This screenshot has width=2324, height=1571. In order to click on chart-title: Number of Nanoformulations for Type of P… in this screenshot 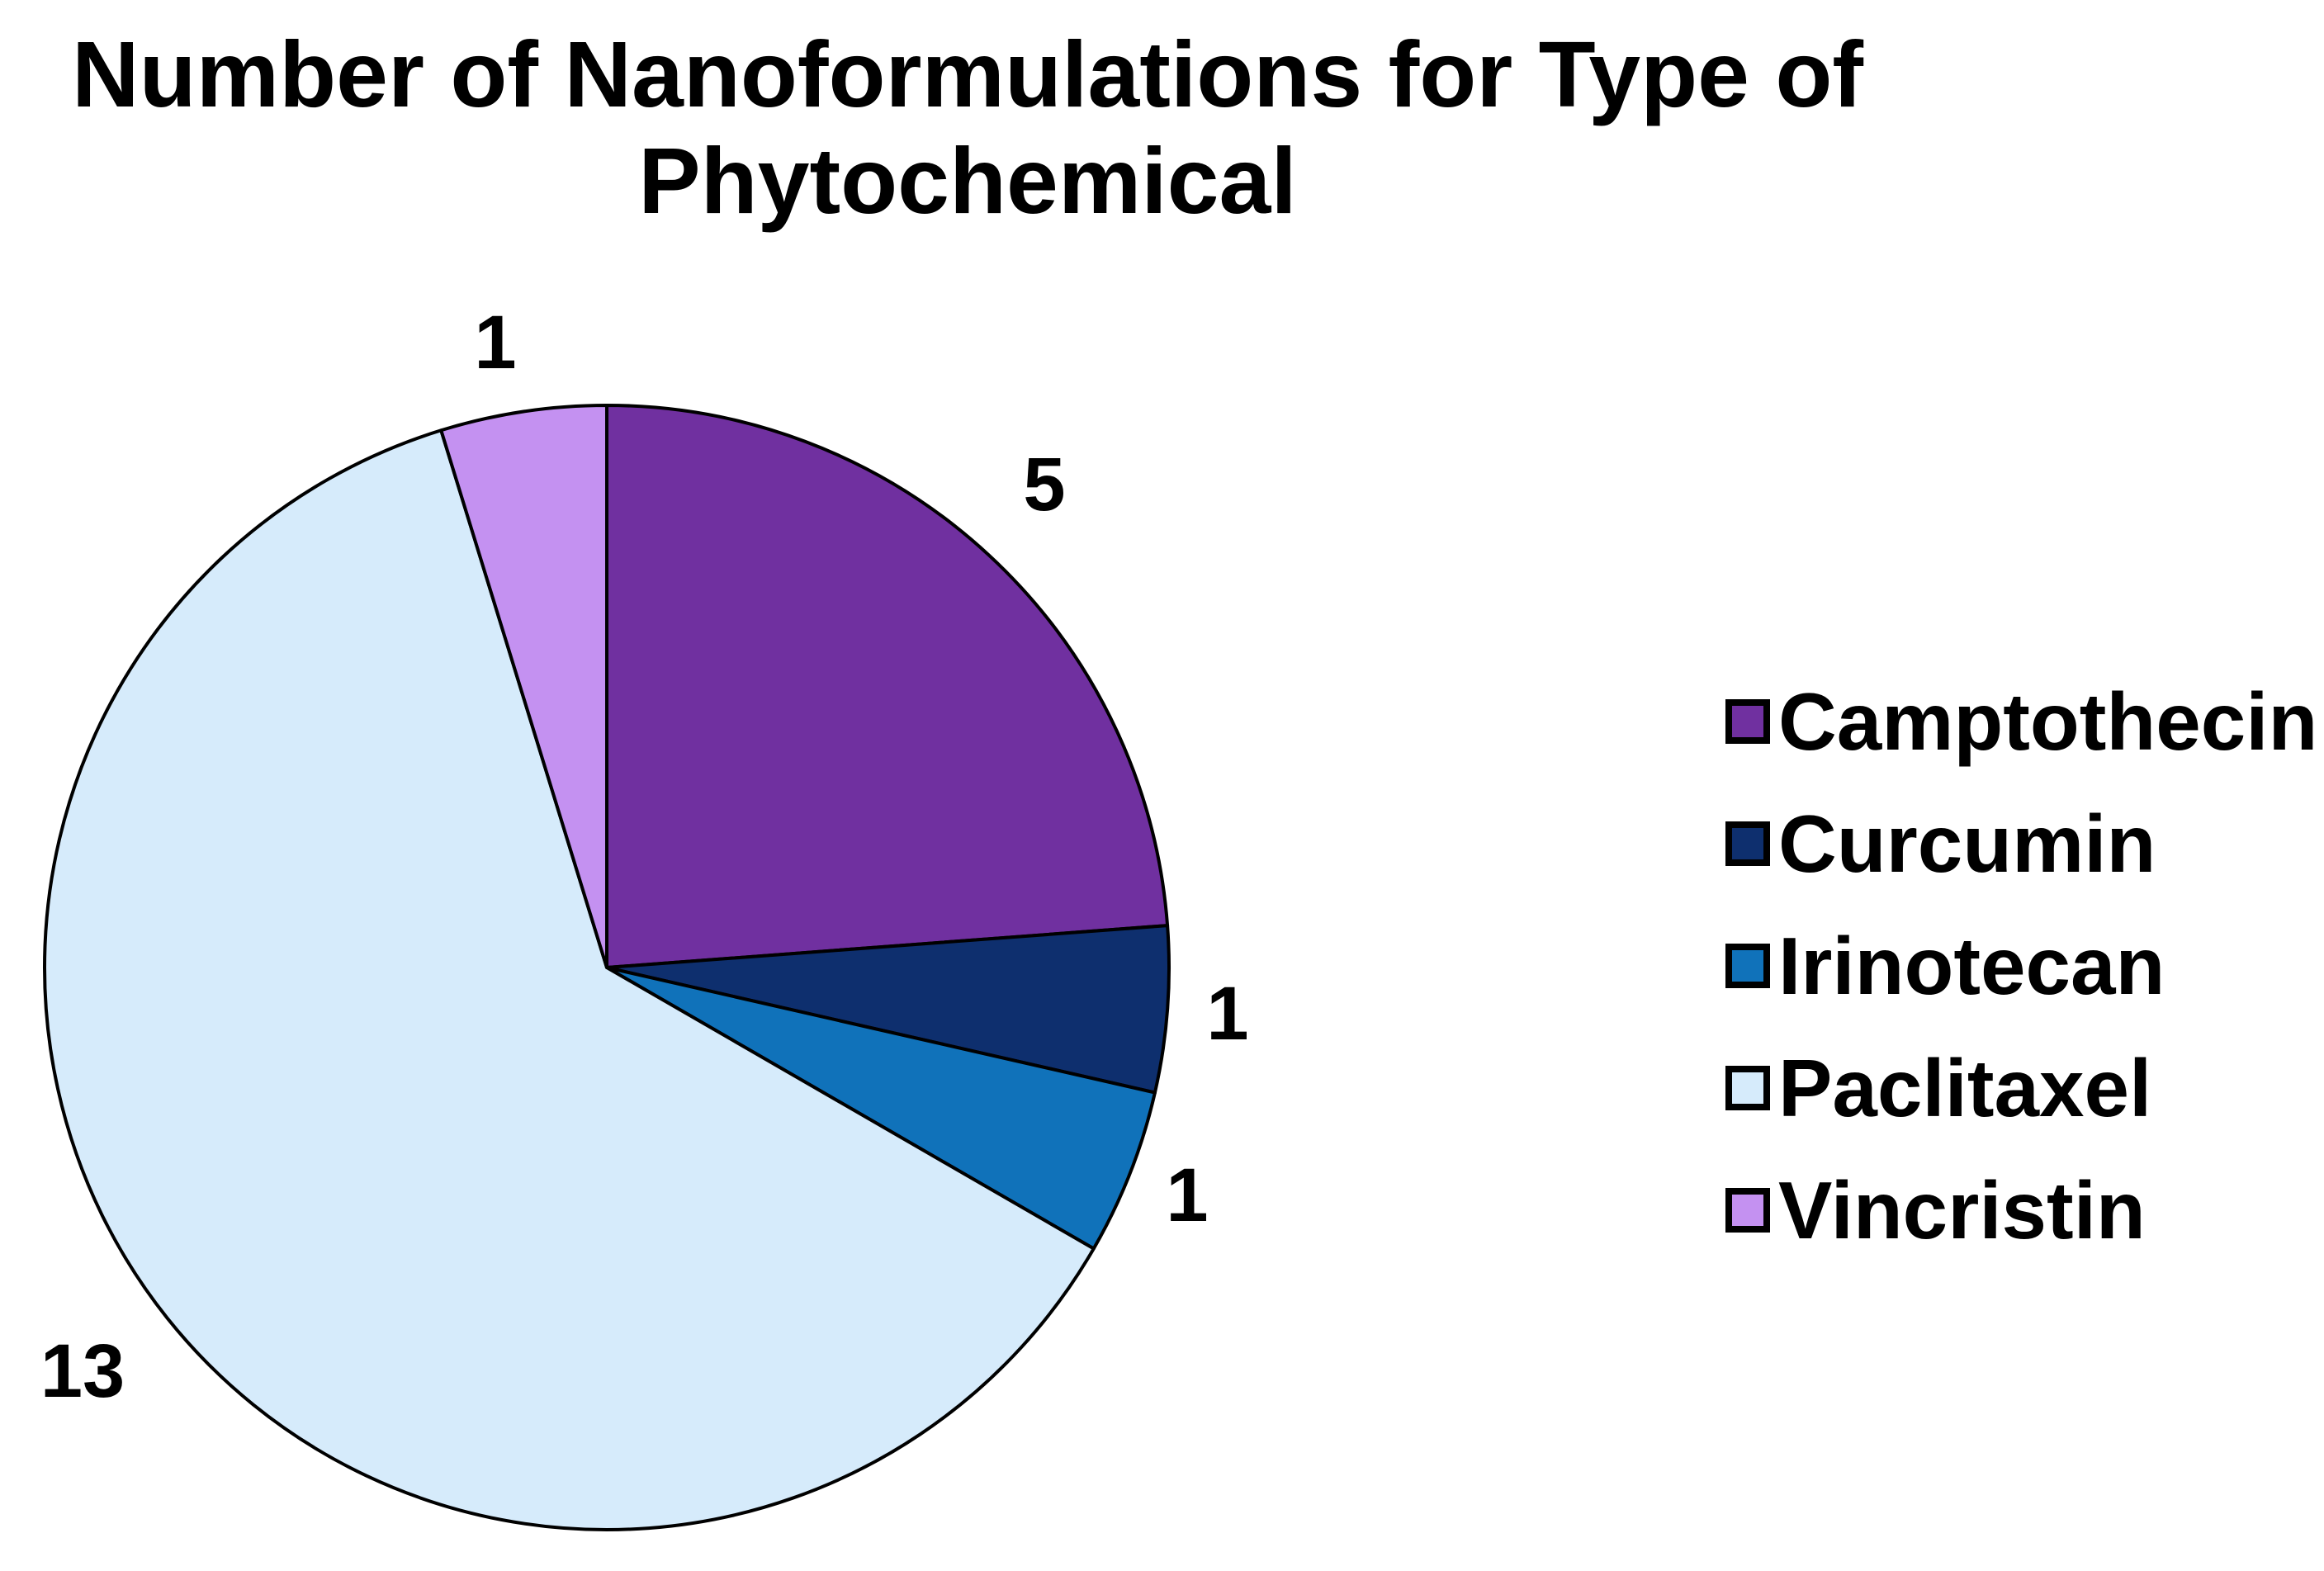, I will do `click(968, 127)`.